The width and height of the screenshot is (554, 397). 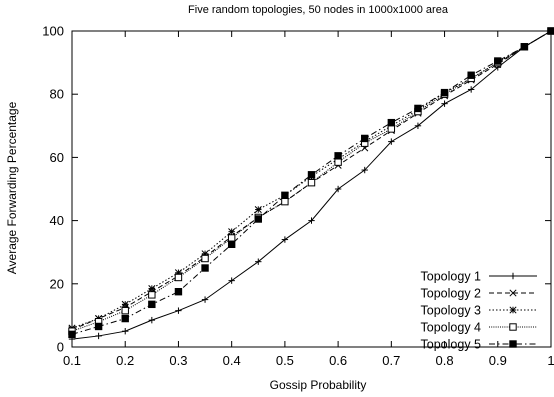 What do you see at coordinates (178, 360) in the screenshot?
I see `x-tick-label: 0.3` at bounding box center [178, 360].